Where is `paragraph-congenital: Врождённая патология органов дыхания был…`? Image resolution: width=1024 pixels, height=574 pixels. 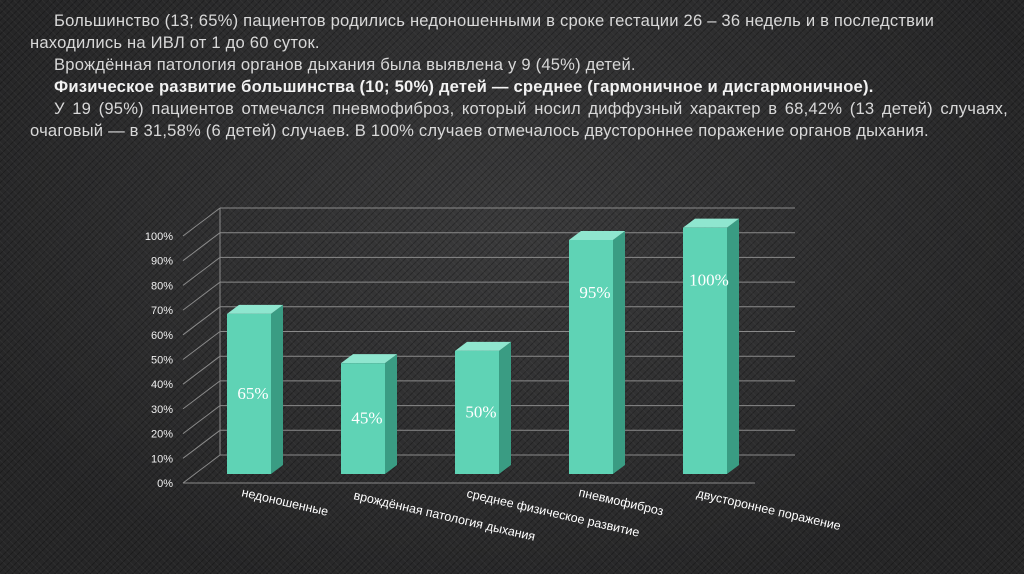
paragraph-congenital: Врождённая патология органов дыхания был… is located at coordinates (345, 64).